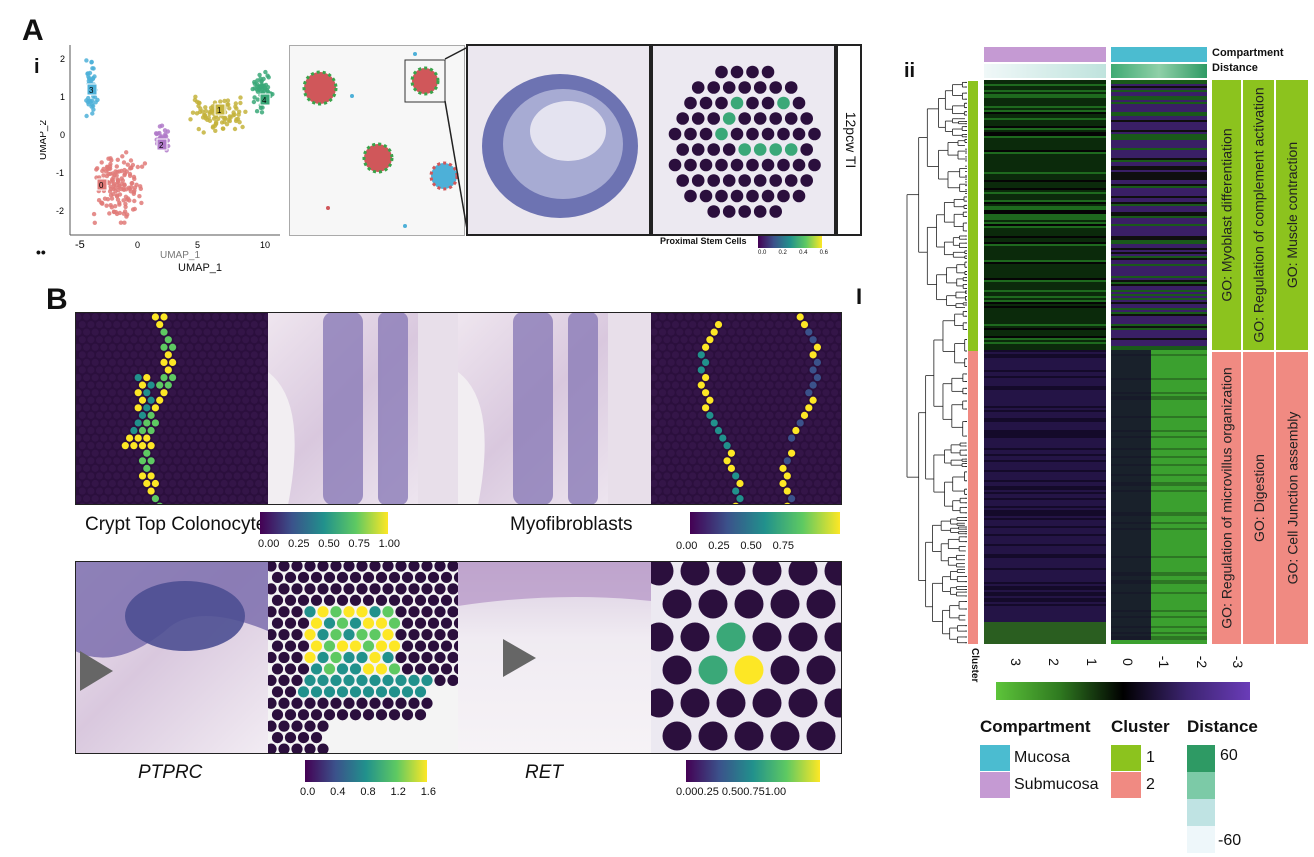  I want to click on hm-tick: -2, so click(1202, 662).